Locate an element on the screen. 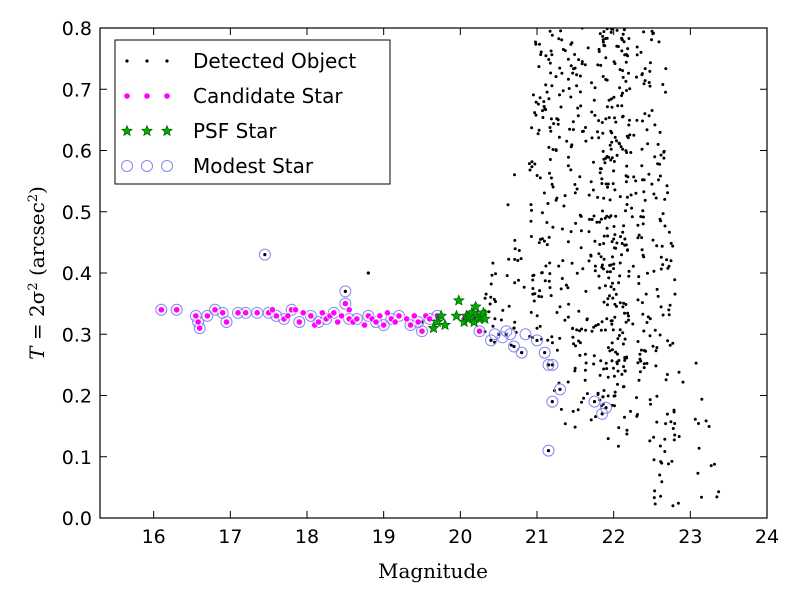 The image size is (800, 600). legend-marker-psf is located at coordinates (147, 130).